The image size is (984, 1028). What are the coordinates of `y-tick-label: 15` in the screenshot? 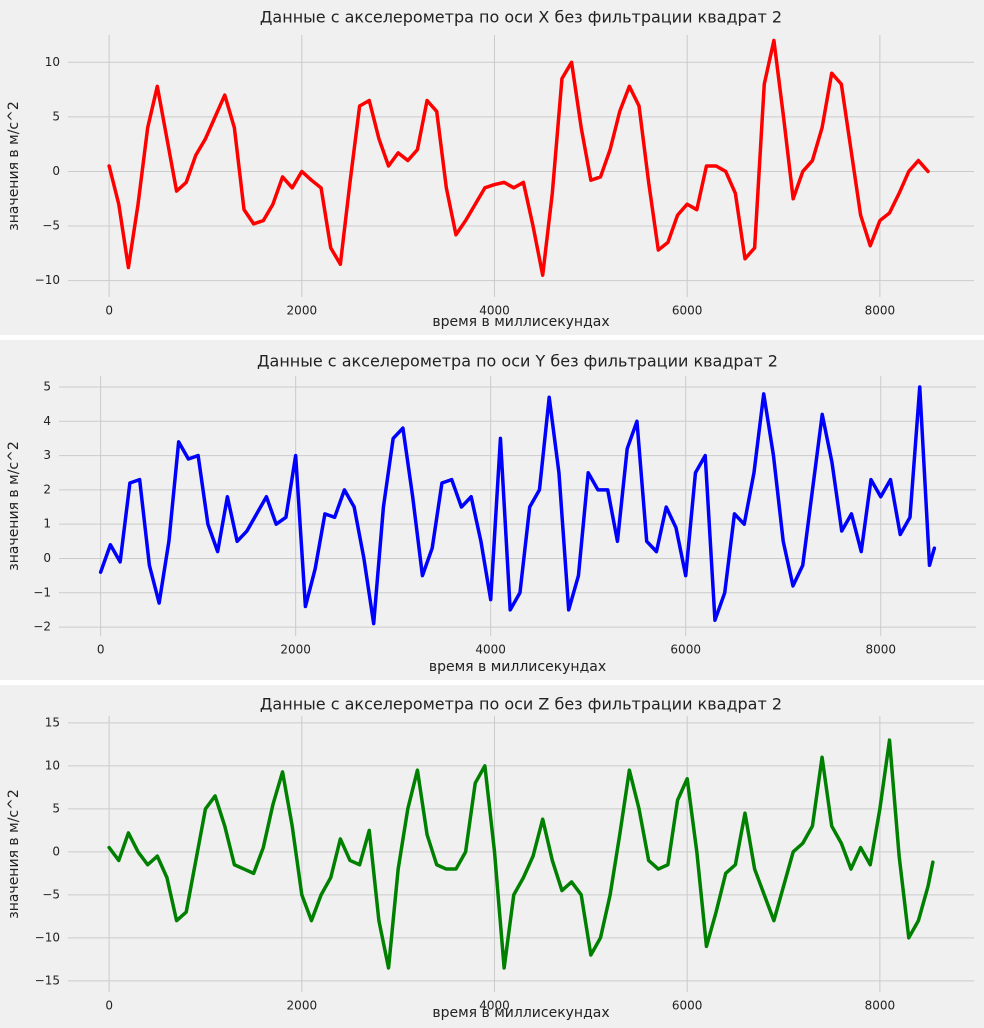 It's located at (52, 722).